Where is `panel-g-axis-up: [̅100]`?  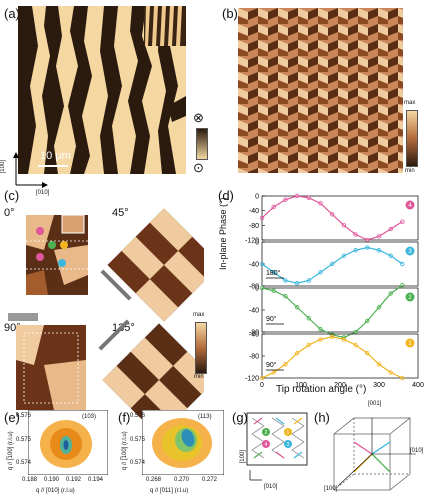 panel-g-axis-up: [̅100] is located at coordinates (243, 457).